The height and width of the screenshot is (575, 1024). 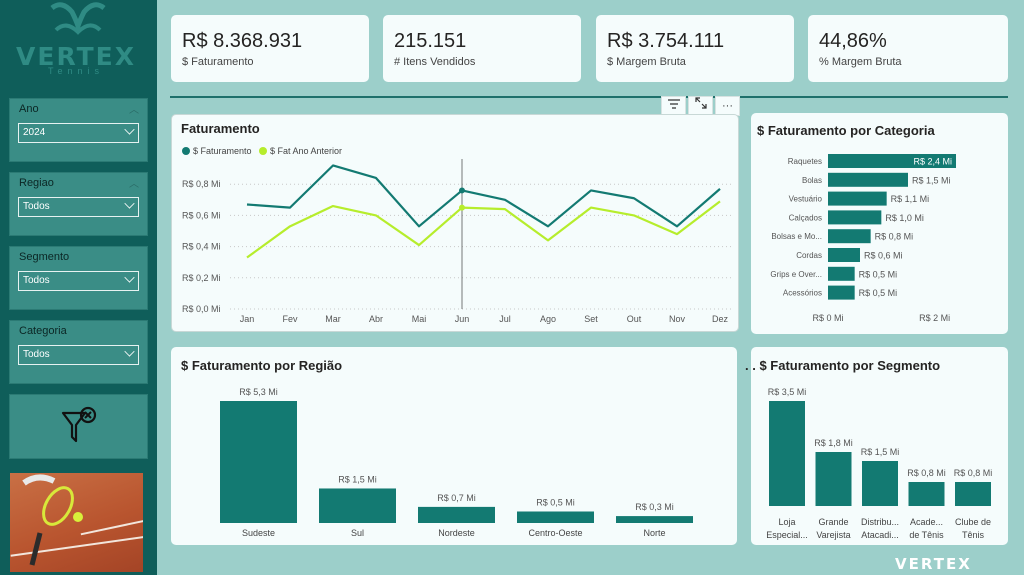 I want to click on y-tick-label: R$ 0,0 Mi, so click(x=201, y=309).